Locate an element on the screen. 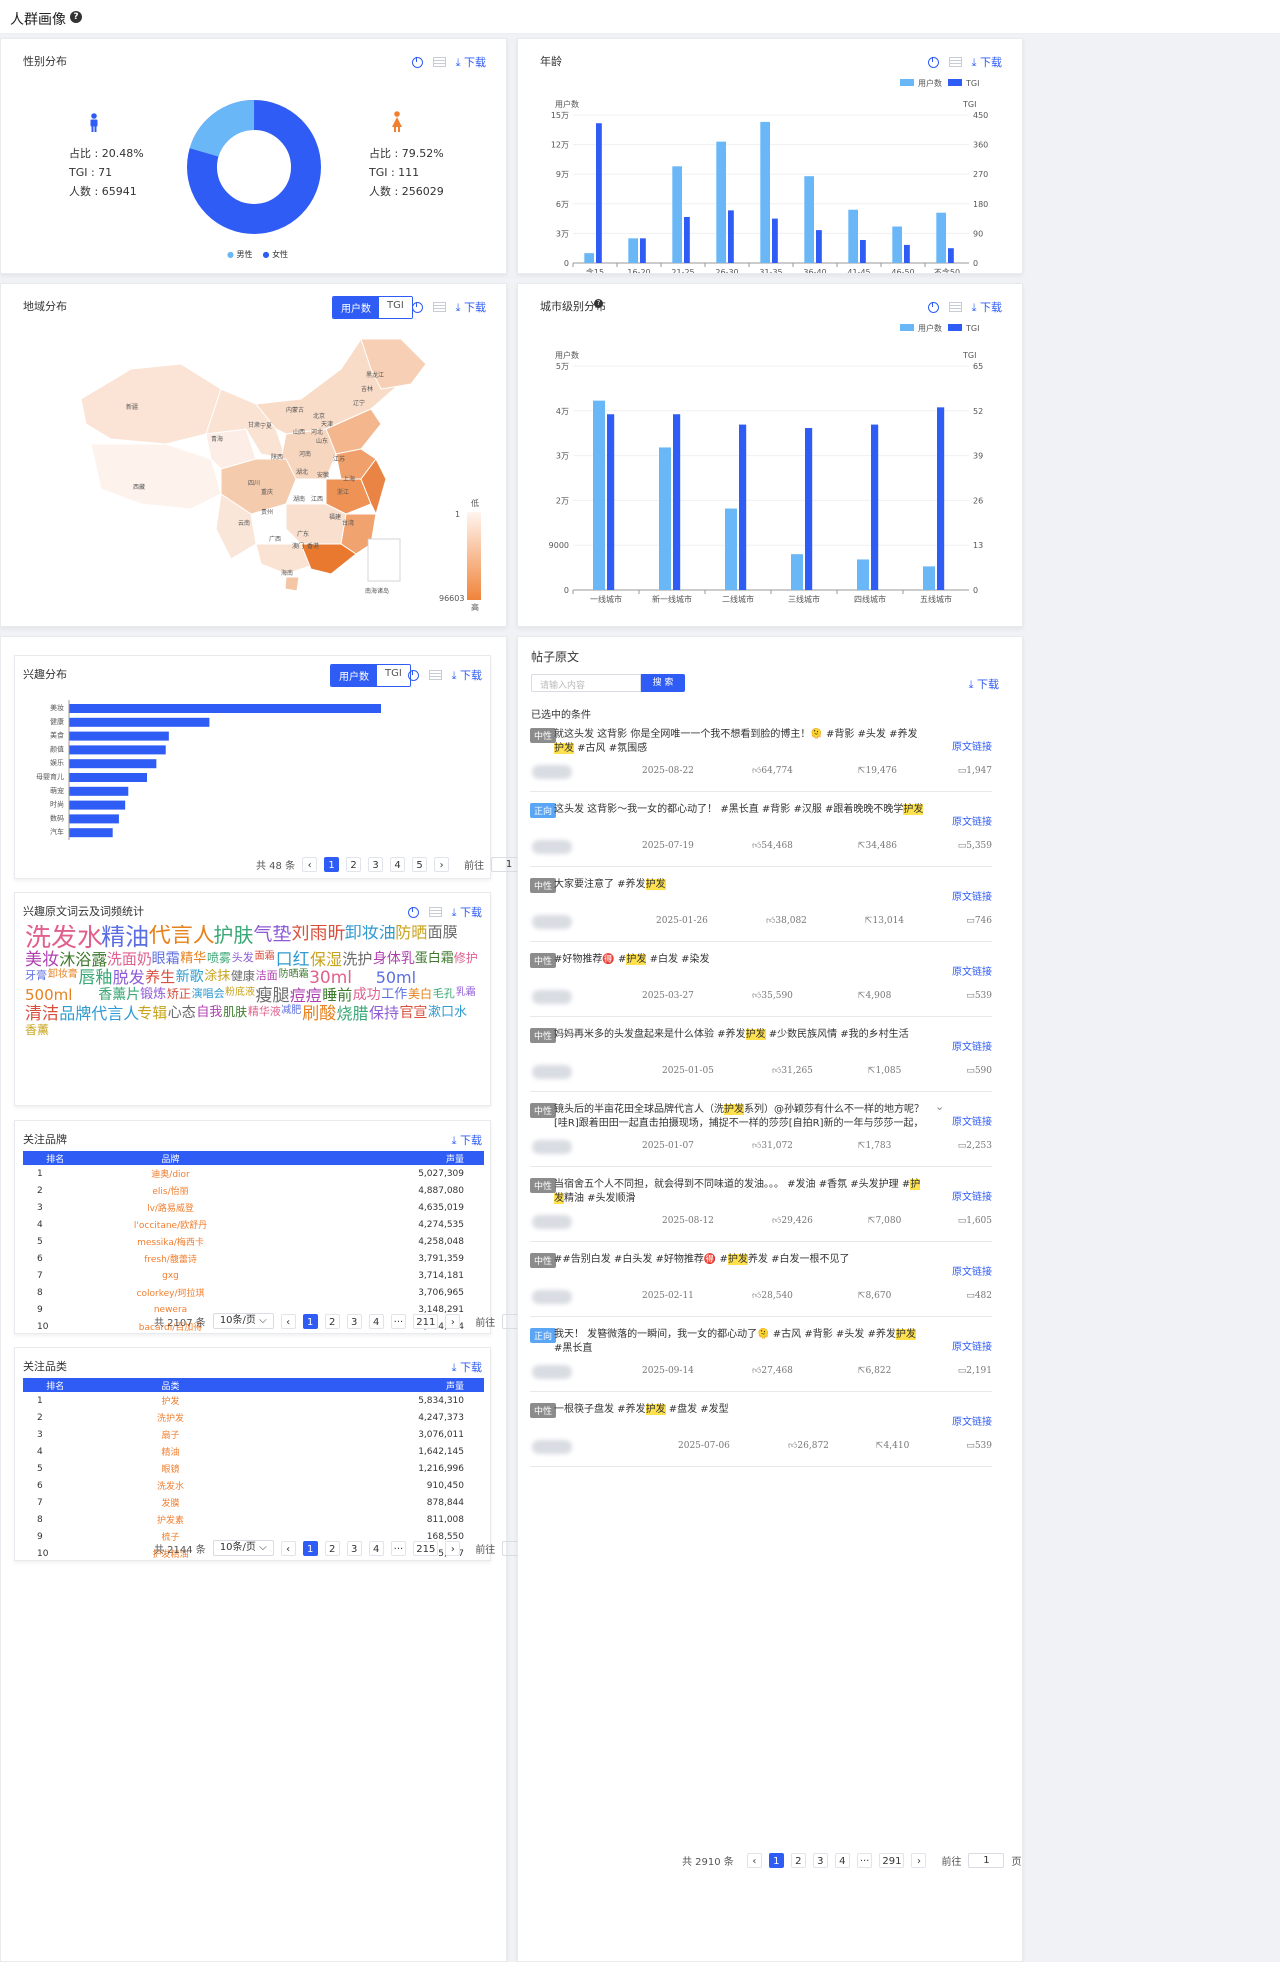 This screenshot has width=1280, height=1962. legend-tgi-swatch is located at coordinates (955, 327).